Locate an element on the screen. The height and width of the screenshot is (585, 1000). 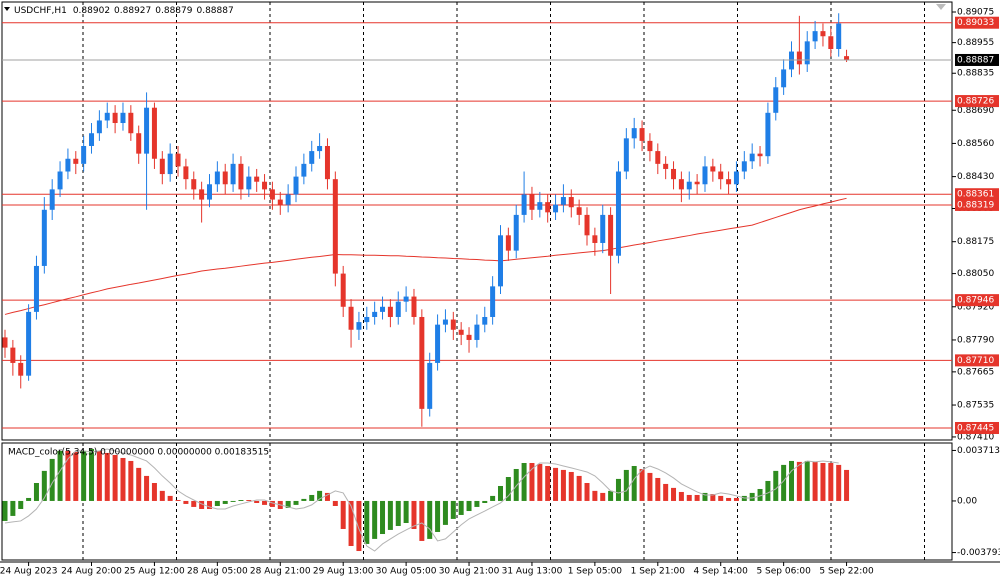
level-label: 0.87445 is located at coordinates (975, 429).